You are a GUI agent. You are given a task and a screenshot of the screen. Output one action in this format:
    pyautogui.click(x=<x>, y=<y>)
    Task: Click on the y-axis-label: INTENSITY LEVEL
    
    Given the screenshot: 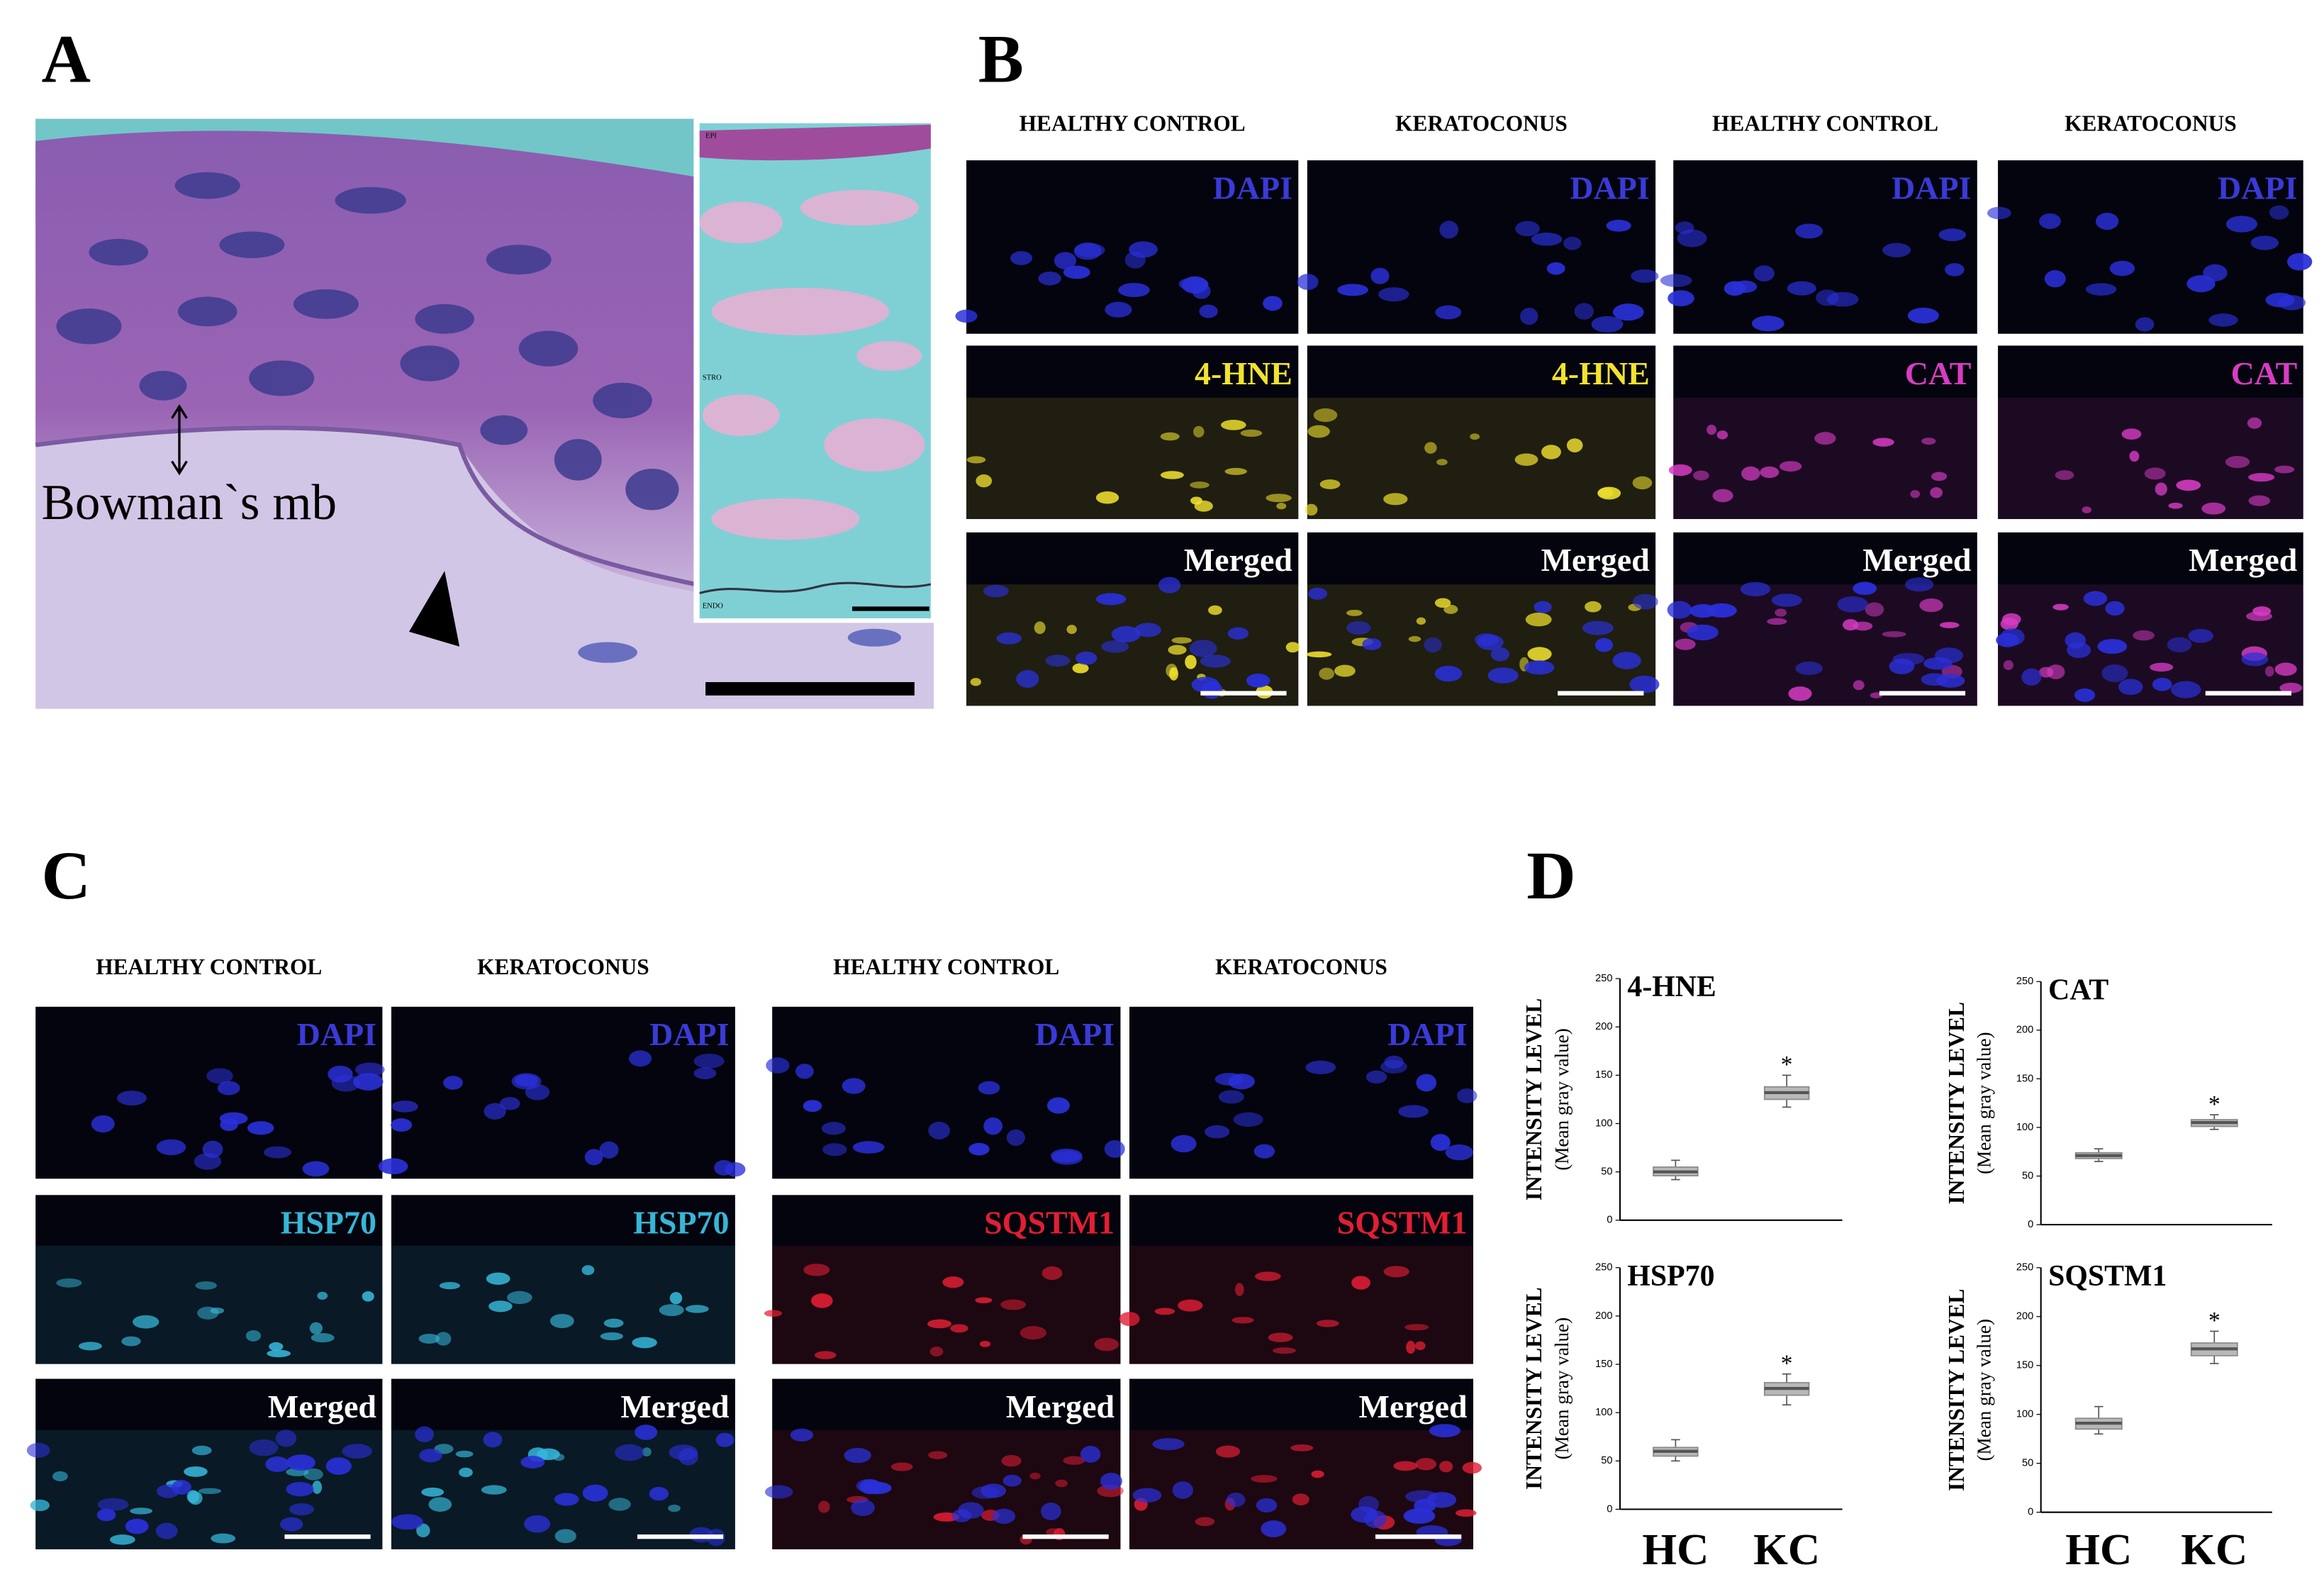 What is the action you would take?
    pyautogui.click(x=1533, y=1388)
    